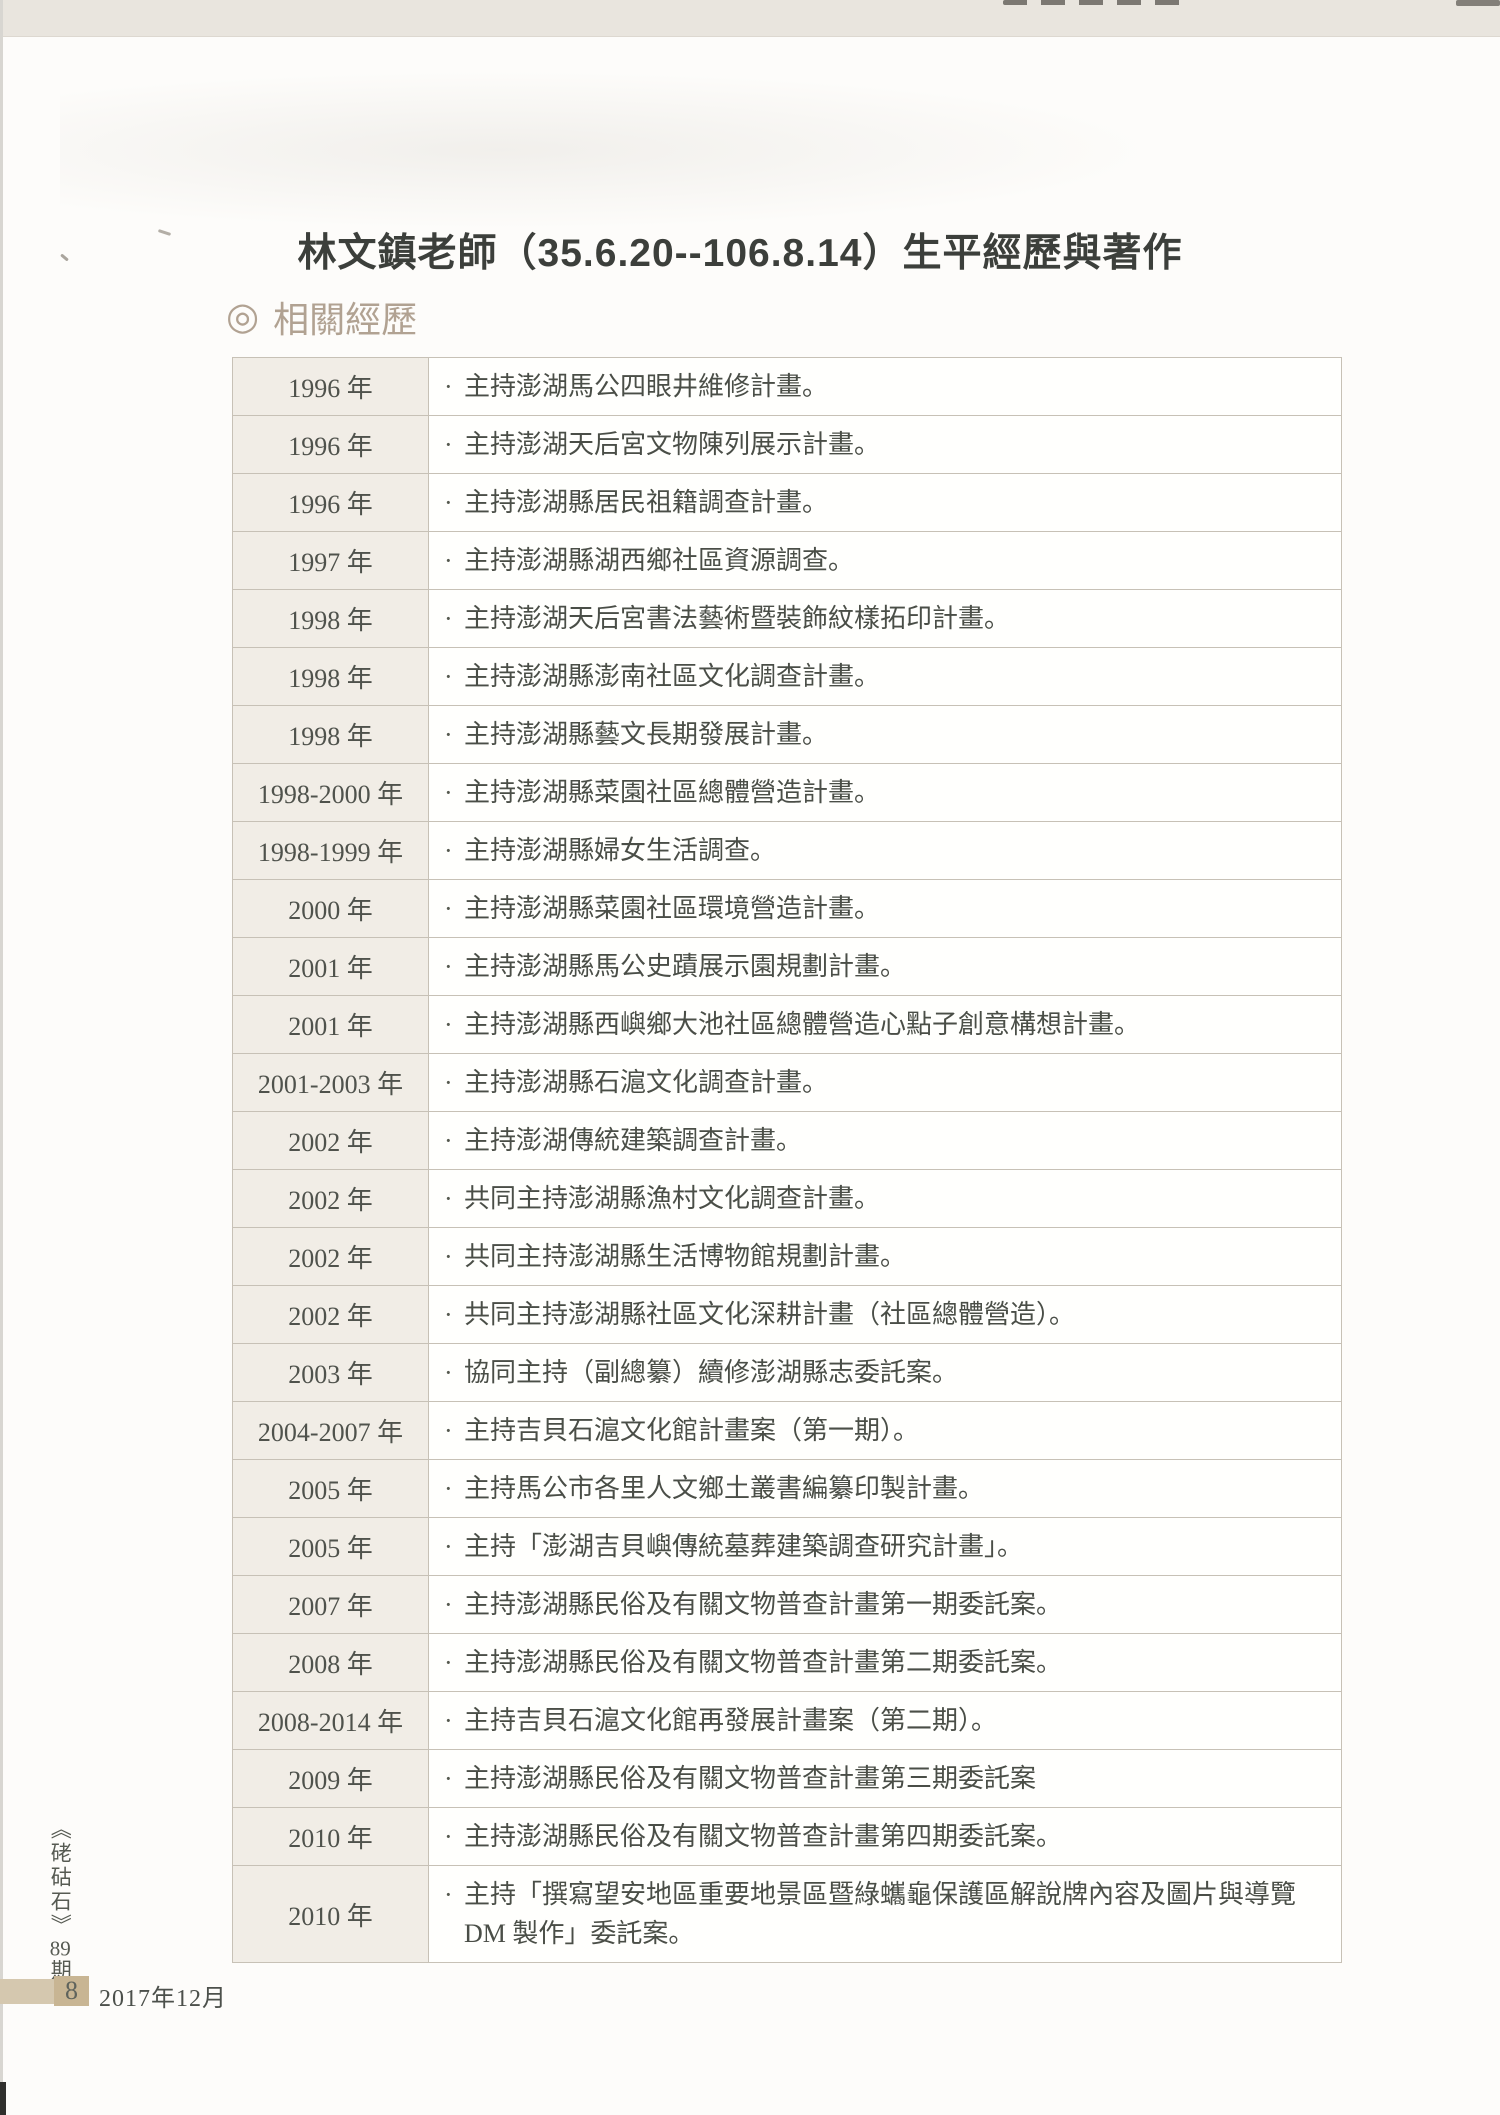 Image resolution: width=1500 pixels, height=2115 pixels. What do you see at coordinates (331, 1082) in the screenshot?
I see `year-cell: 2001-2003 年` at bounding box center [331, 1082].